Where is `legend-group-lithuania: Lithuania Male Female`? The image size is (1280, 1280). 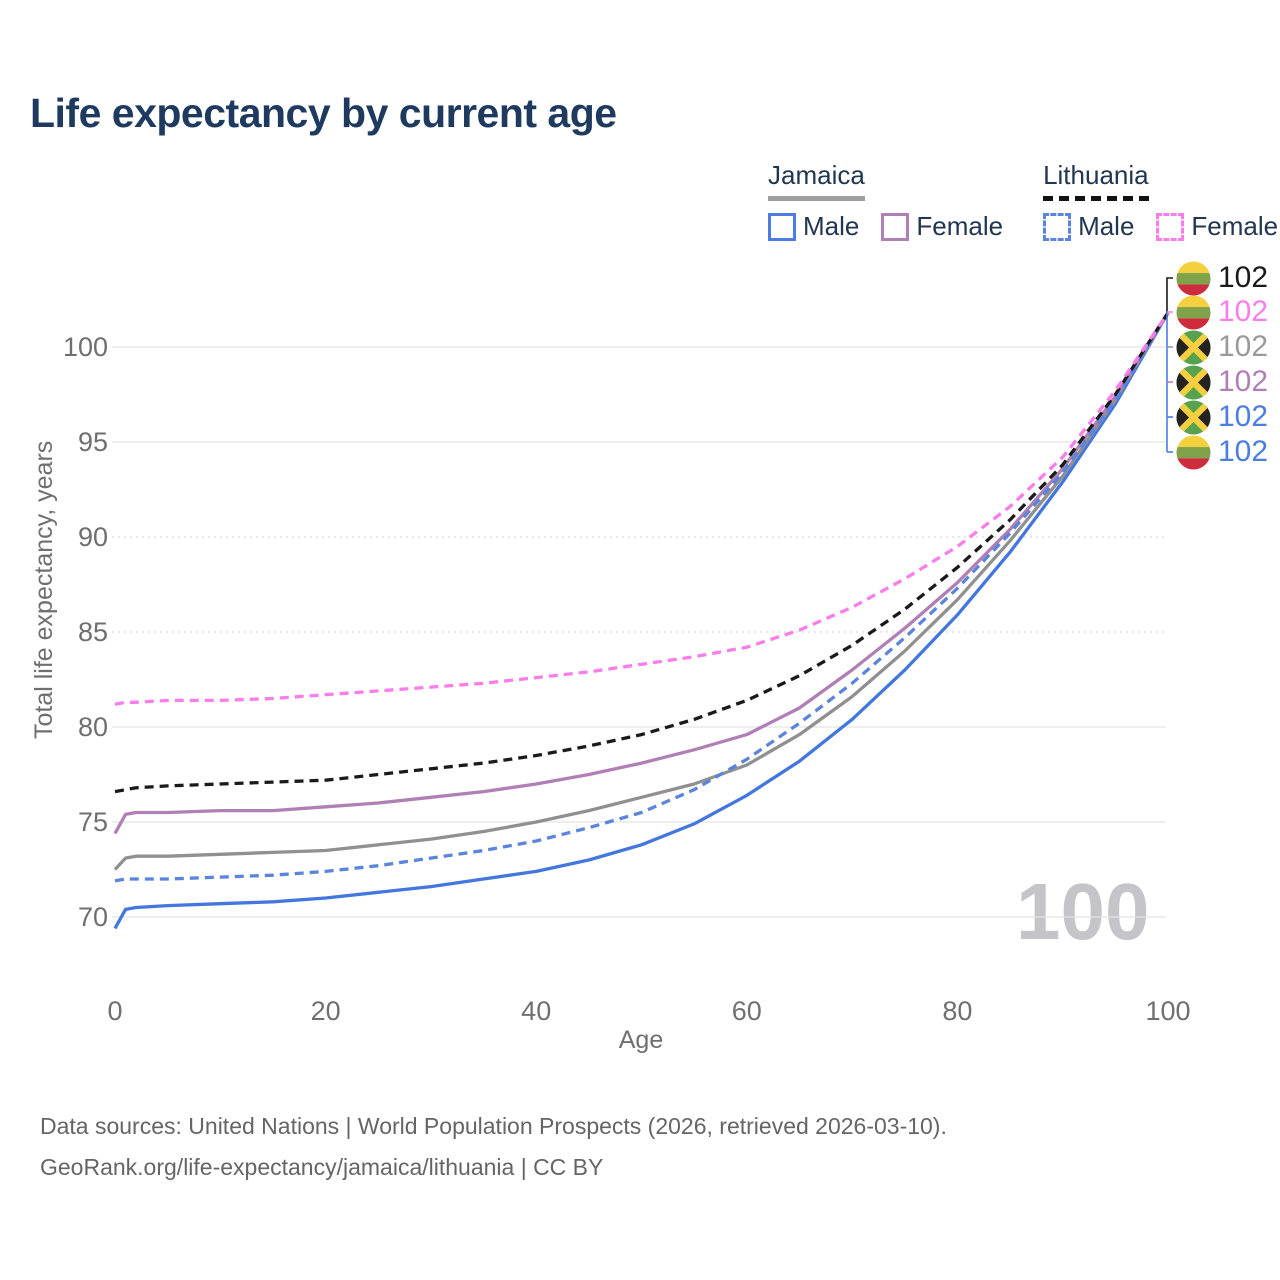 legend-group-lithuania: Lithuania Male Female is located at coordinates (1160, 201).